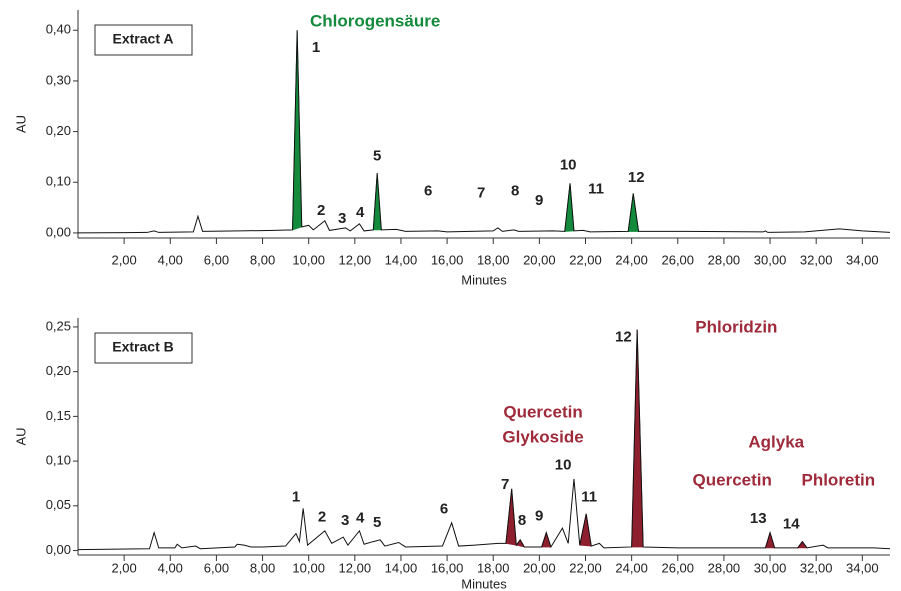 The image size is (901, 591). Describe the element at coordinates (736, 326) in the screenshot. I see `annotation: Phloridzin` at that location.